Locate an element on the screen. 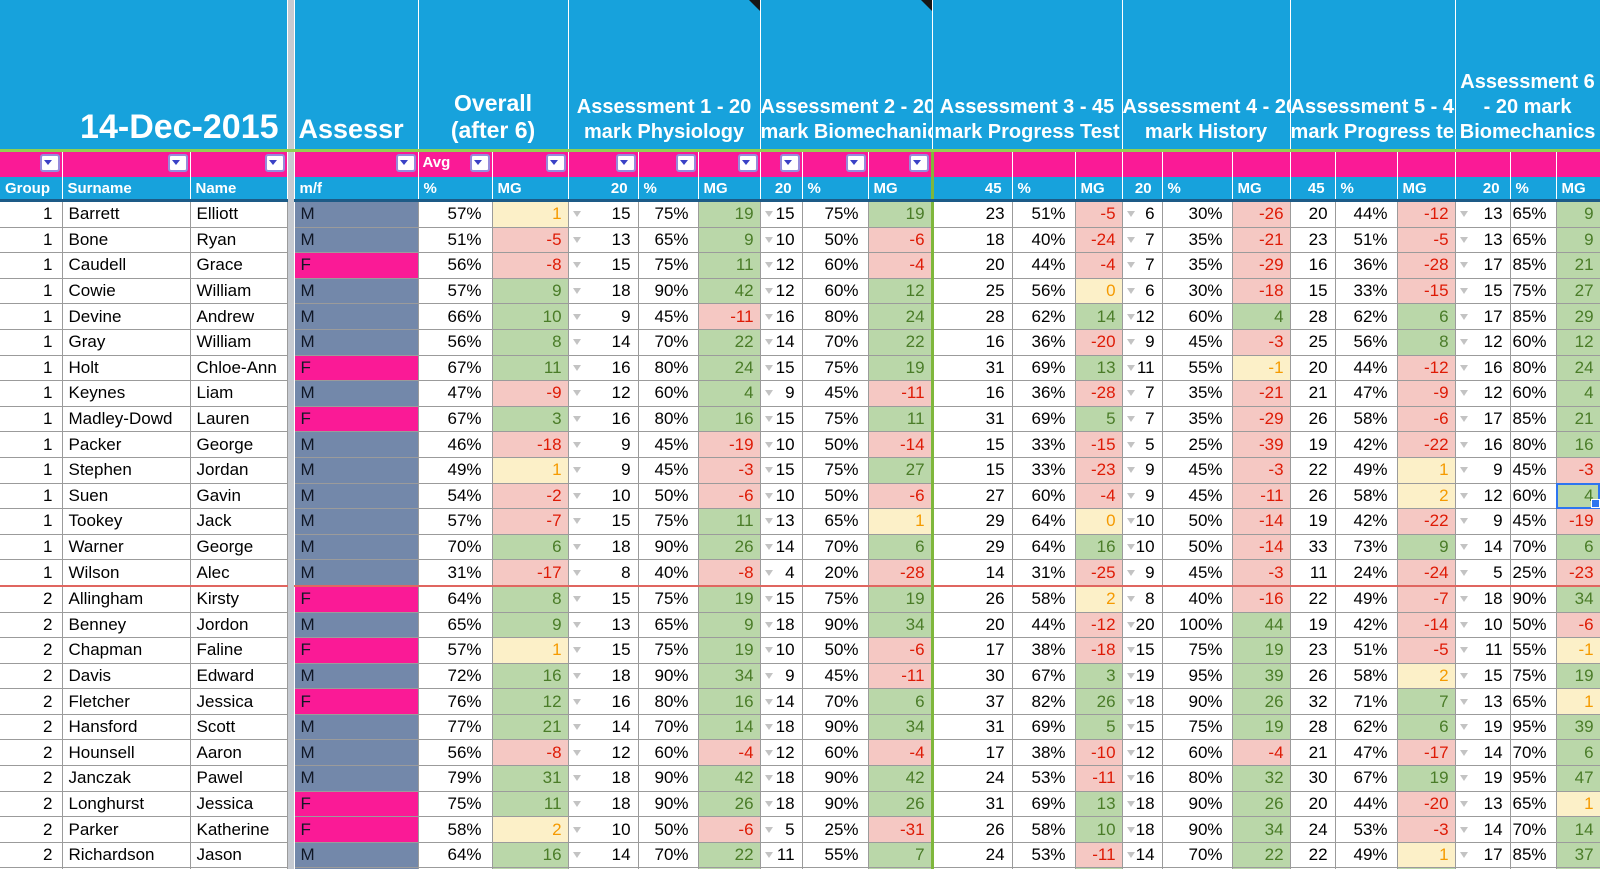 This screenshot has height=869, width=1600. cell-a5-mark: 25 is located at coordinates (1313, 342).